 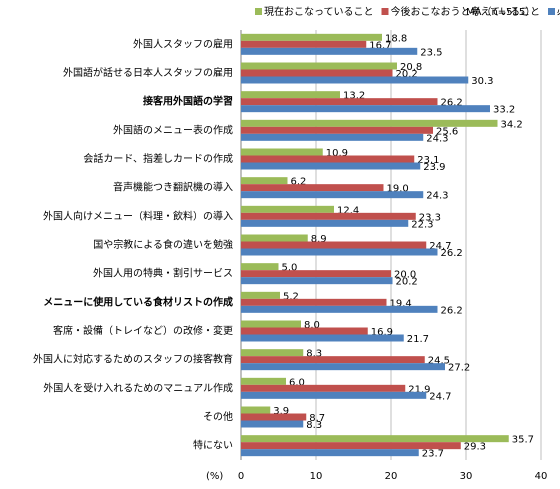 I want to click on value-label: 23.9, so click(x=434, y=167).